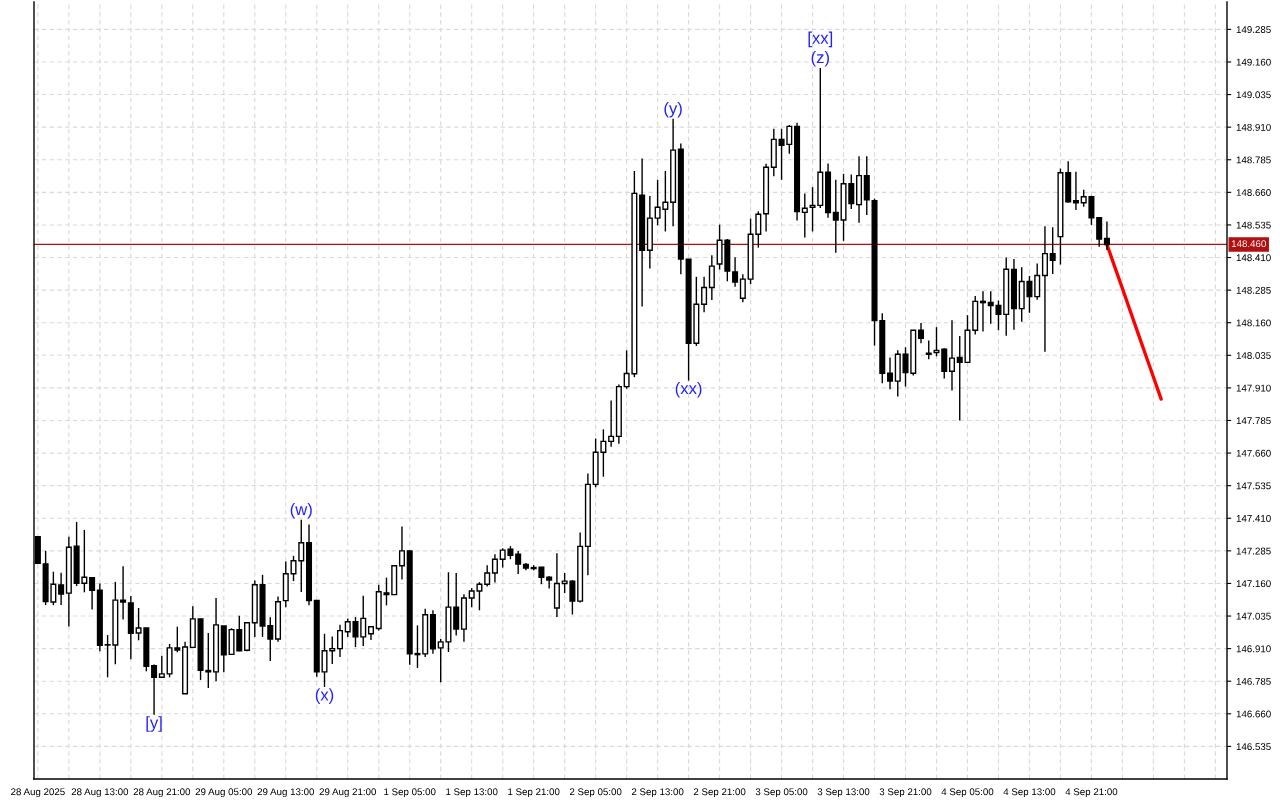 Image resolution: width=1280 pixels, height=800 pixels. What do you see at coordinates (719, 793) in the screenshot?
I see `x-tick-label: 2 Sep 21:00` at bounding box center [719, 793].